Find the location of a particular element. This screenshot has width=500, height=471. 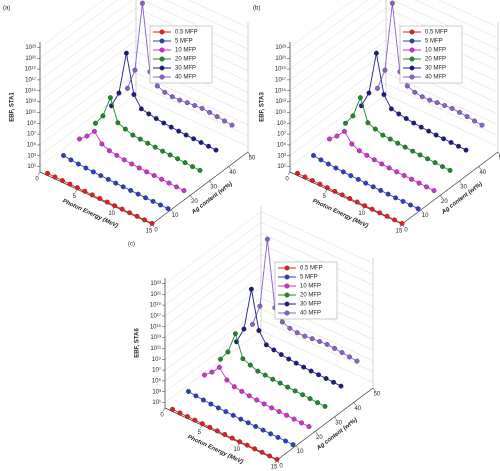

y-tick-label: 10⁹ is located at coordinates (32, 123).